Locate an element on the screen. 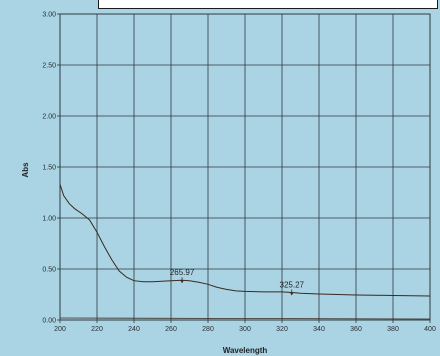 The image size is (440, 356). x-tick-label: 380 is located at coordinates (393, 329).